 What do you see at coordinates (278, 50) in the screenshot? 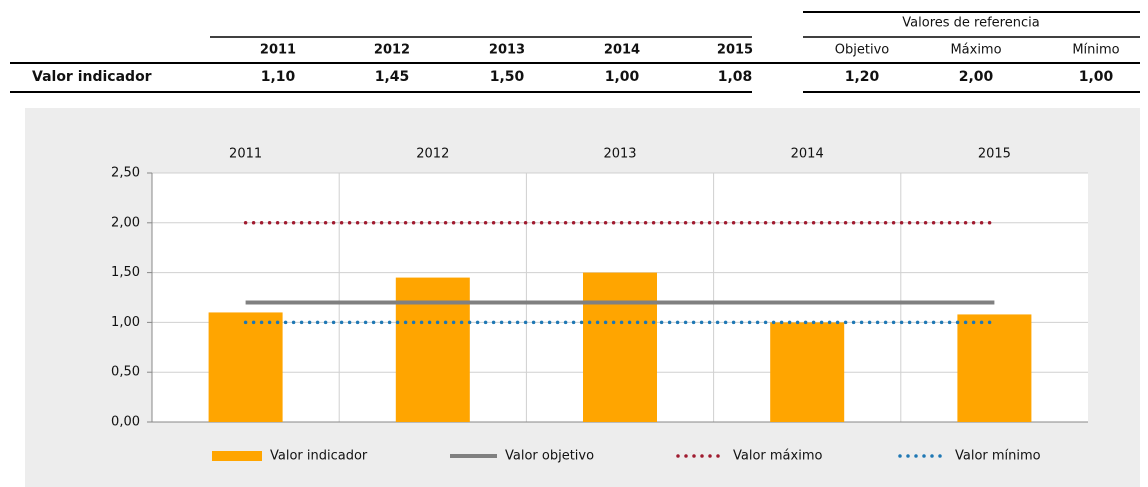
I see `year-header: 2011` at bounding box center [278, 50].